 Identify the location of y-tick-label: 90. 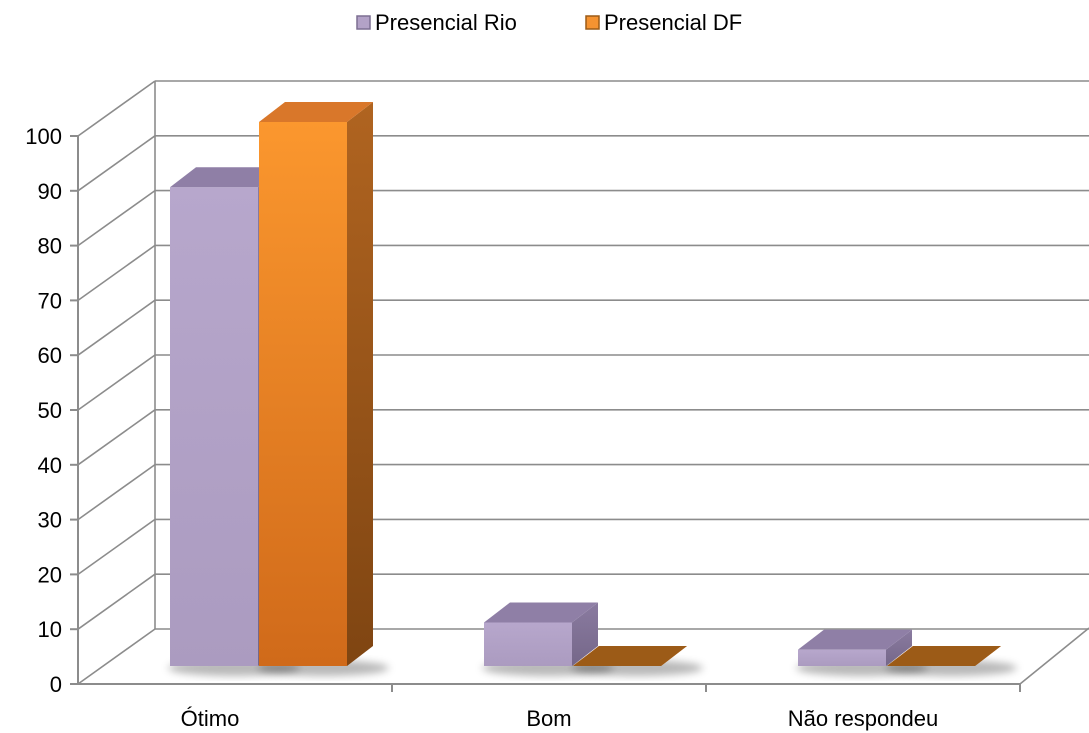
(50, 191).